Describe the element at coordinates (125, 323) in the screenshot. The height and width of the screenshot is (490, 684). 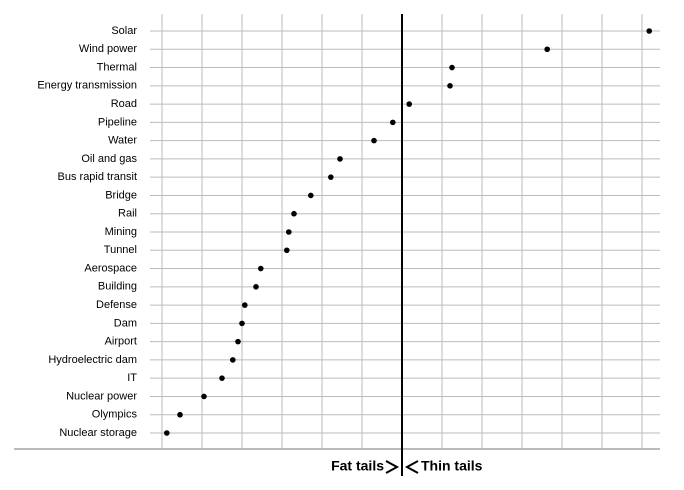
I see `category-label: Dam` at that location.